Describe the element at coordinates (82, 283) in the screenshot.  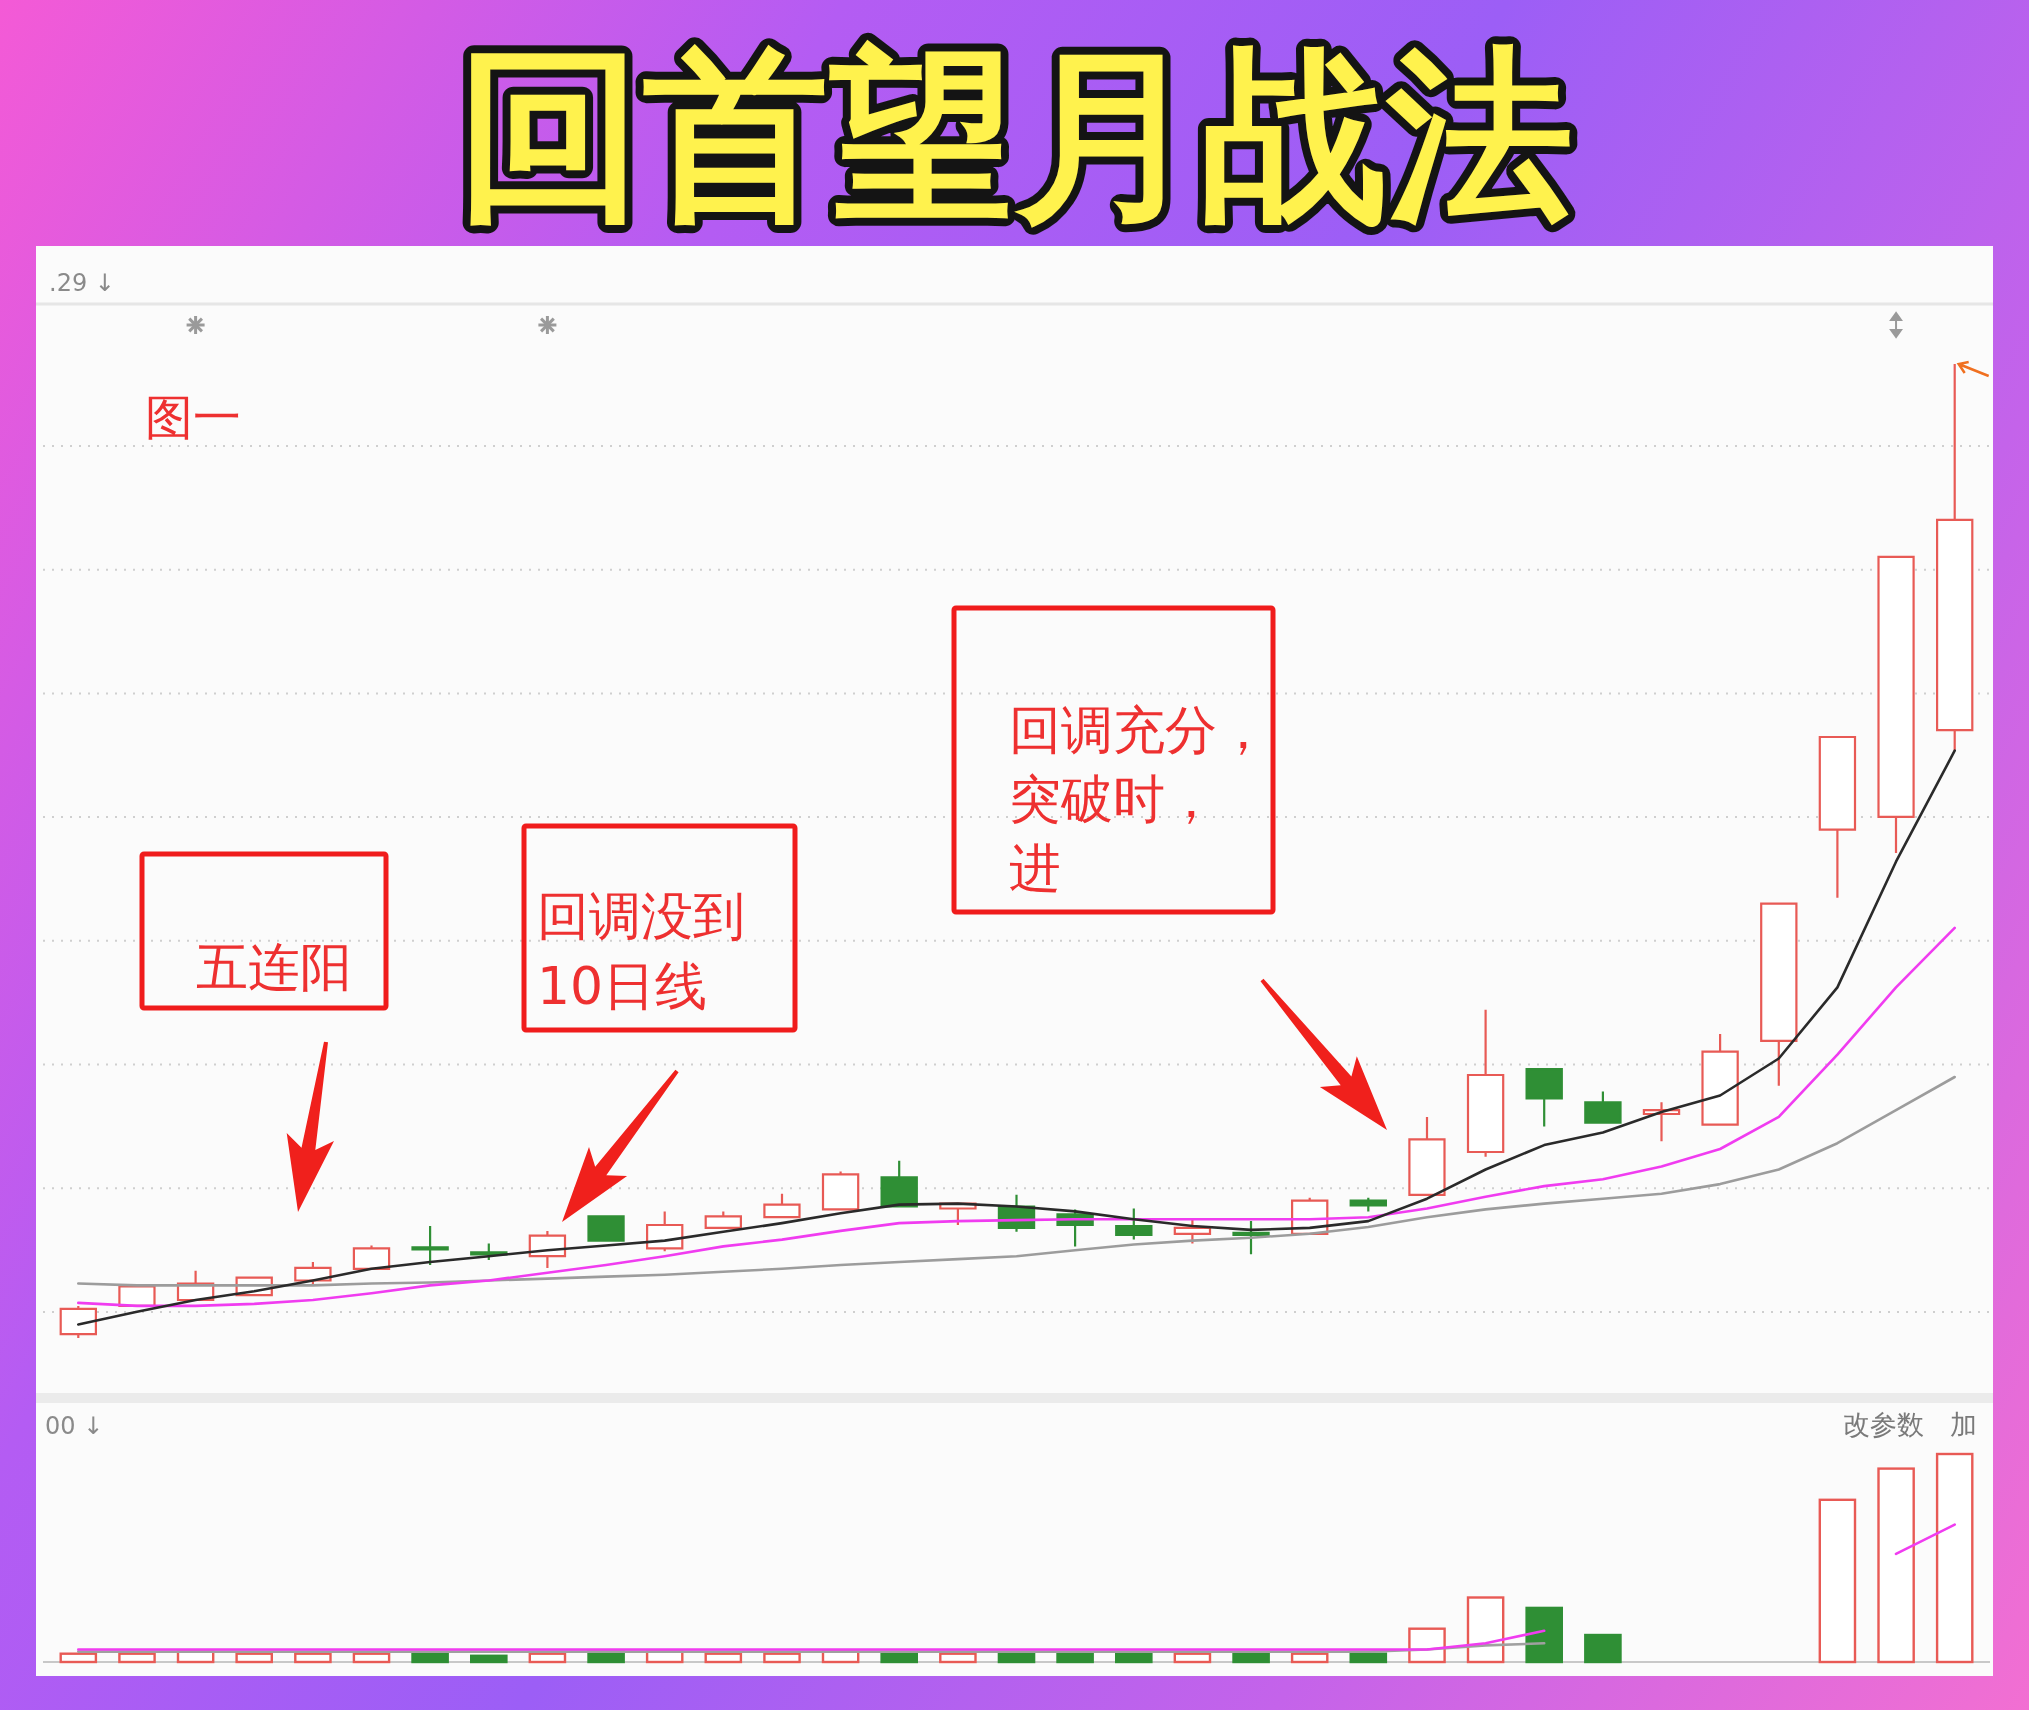
I see `text: .29 ↓` at that location.